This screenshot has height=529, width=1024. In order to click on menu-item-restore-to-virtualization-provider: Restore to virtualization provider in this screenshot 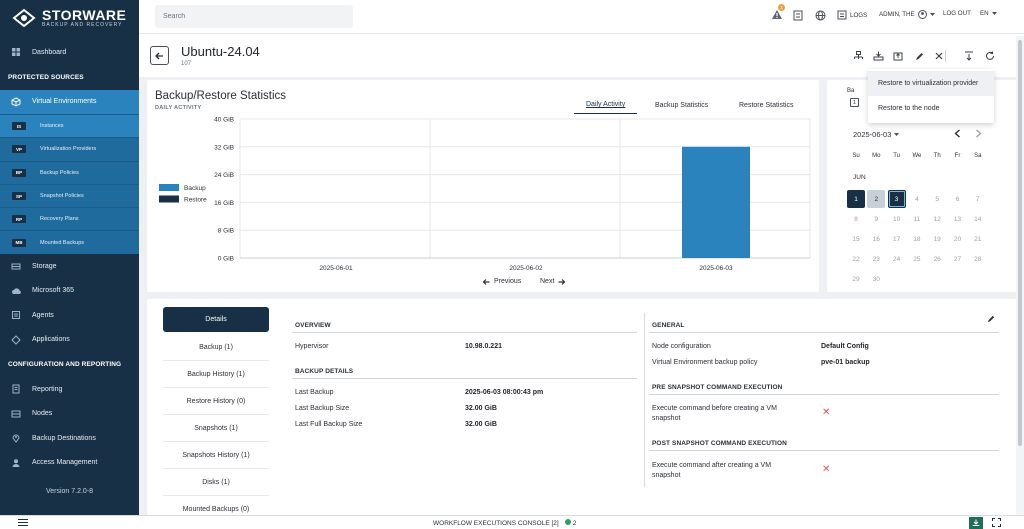, I will do `click(931, 83)`.